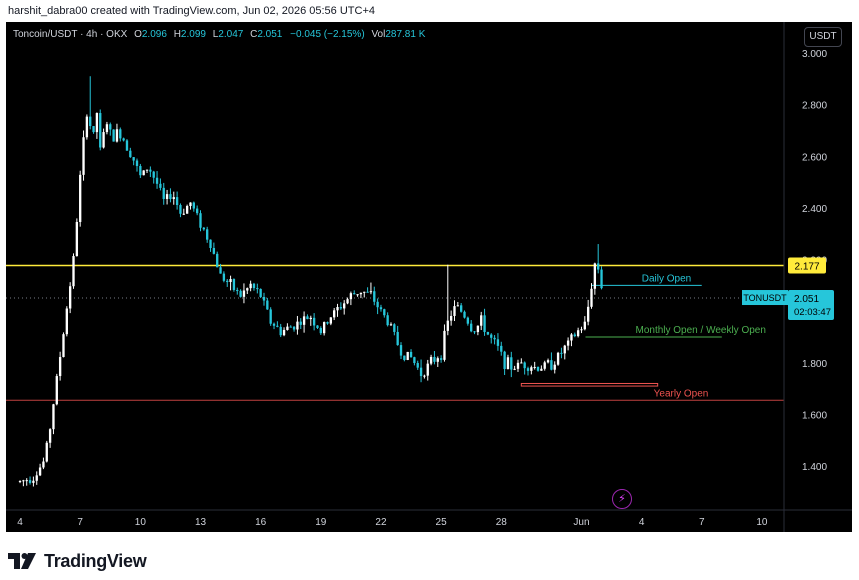  What do you see at coordinates (807, 265) in the screenshot?
I see `resistance-price-tag` at bounding box center [807, 265].